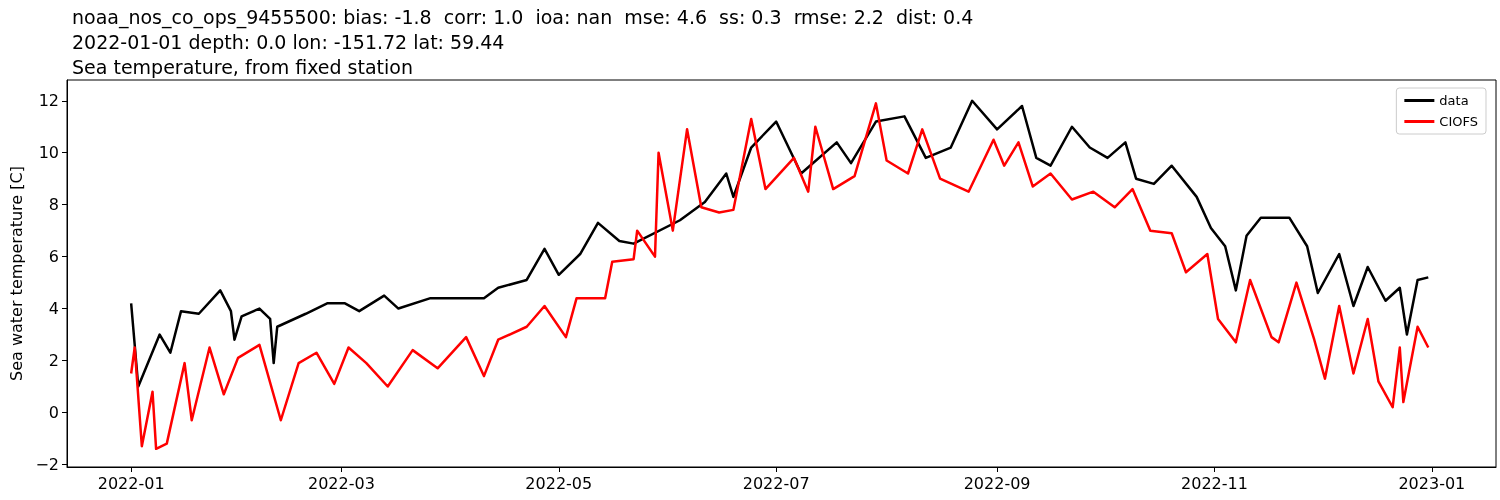  What do you see at coordinates (48, 101) in the screenshot?
I see `y-tick-label: 12` at bounding box center [48, 101].